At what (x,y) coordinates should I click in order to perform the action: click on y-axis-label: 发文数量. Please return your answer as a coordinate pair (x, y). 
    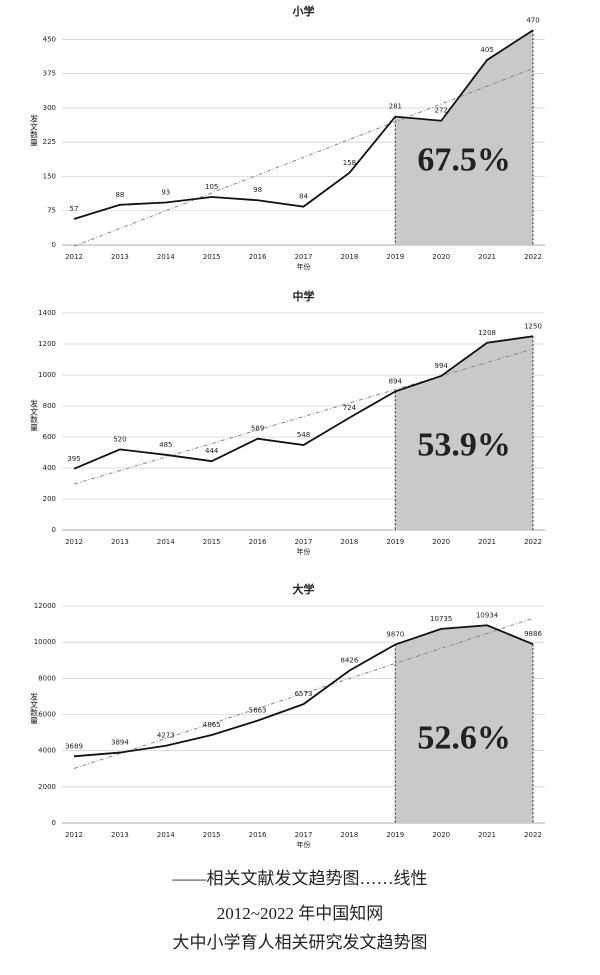
    Looking at the image, I should click on (34, 708).